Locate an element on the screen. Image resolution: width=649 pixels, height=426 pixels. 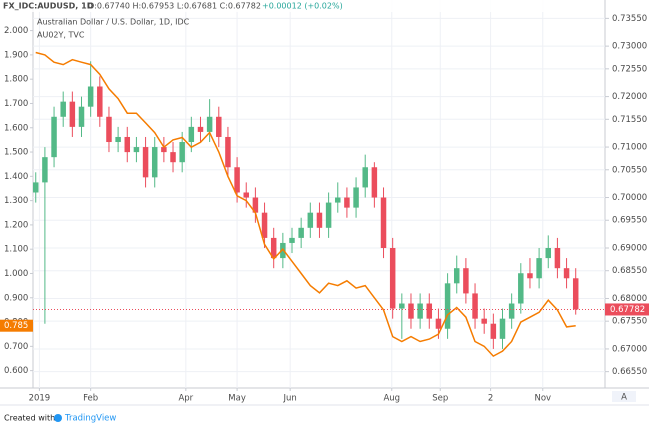
change: +0.00012 (+0.02%) is located at coordinates (302, 6).